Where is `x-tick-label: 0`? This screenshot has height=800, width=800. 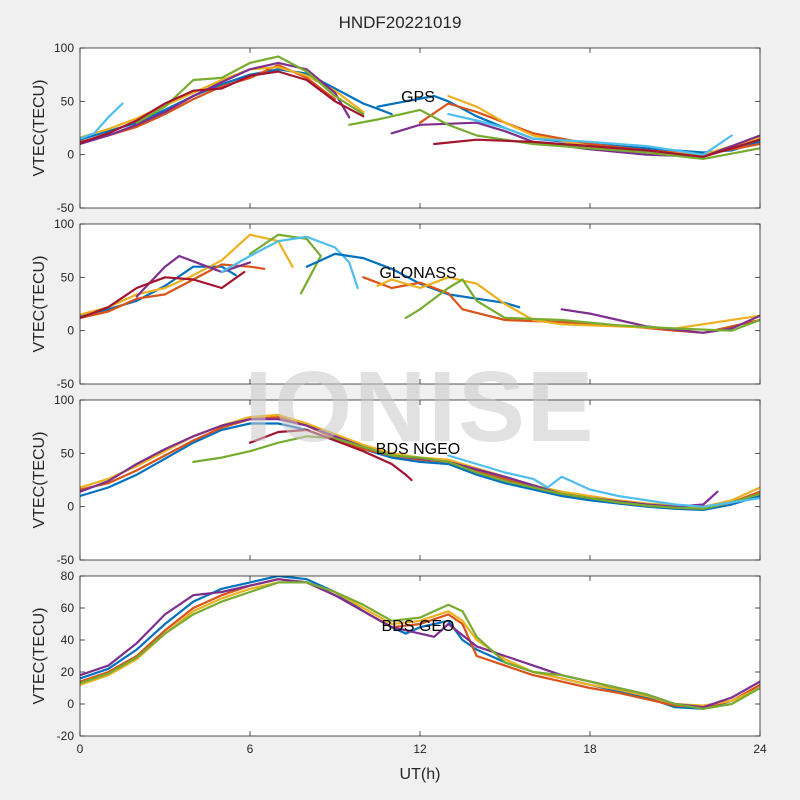
x-tick-label: 0 is located at coordinates (80, 749).